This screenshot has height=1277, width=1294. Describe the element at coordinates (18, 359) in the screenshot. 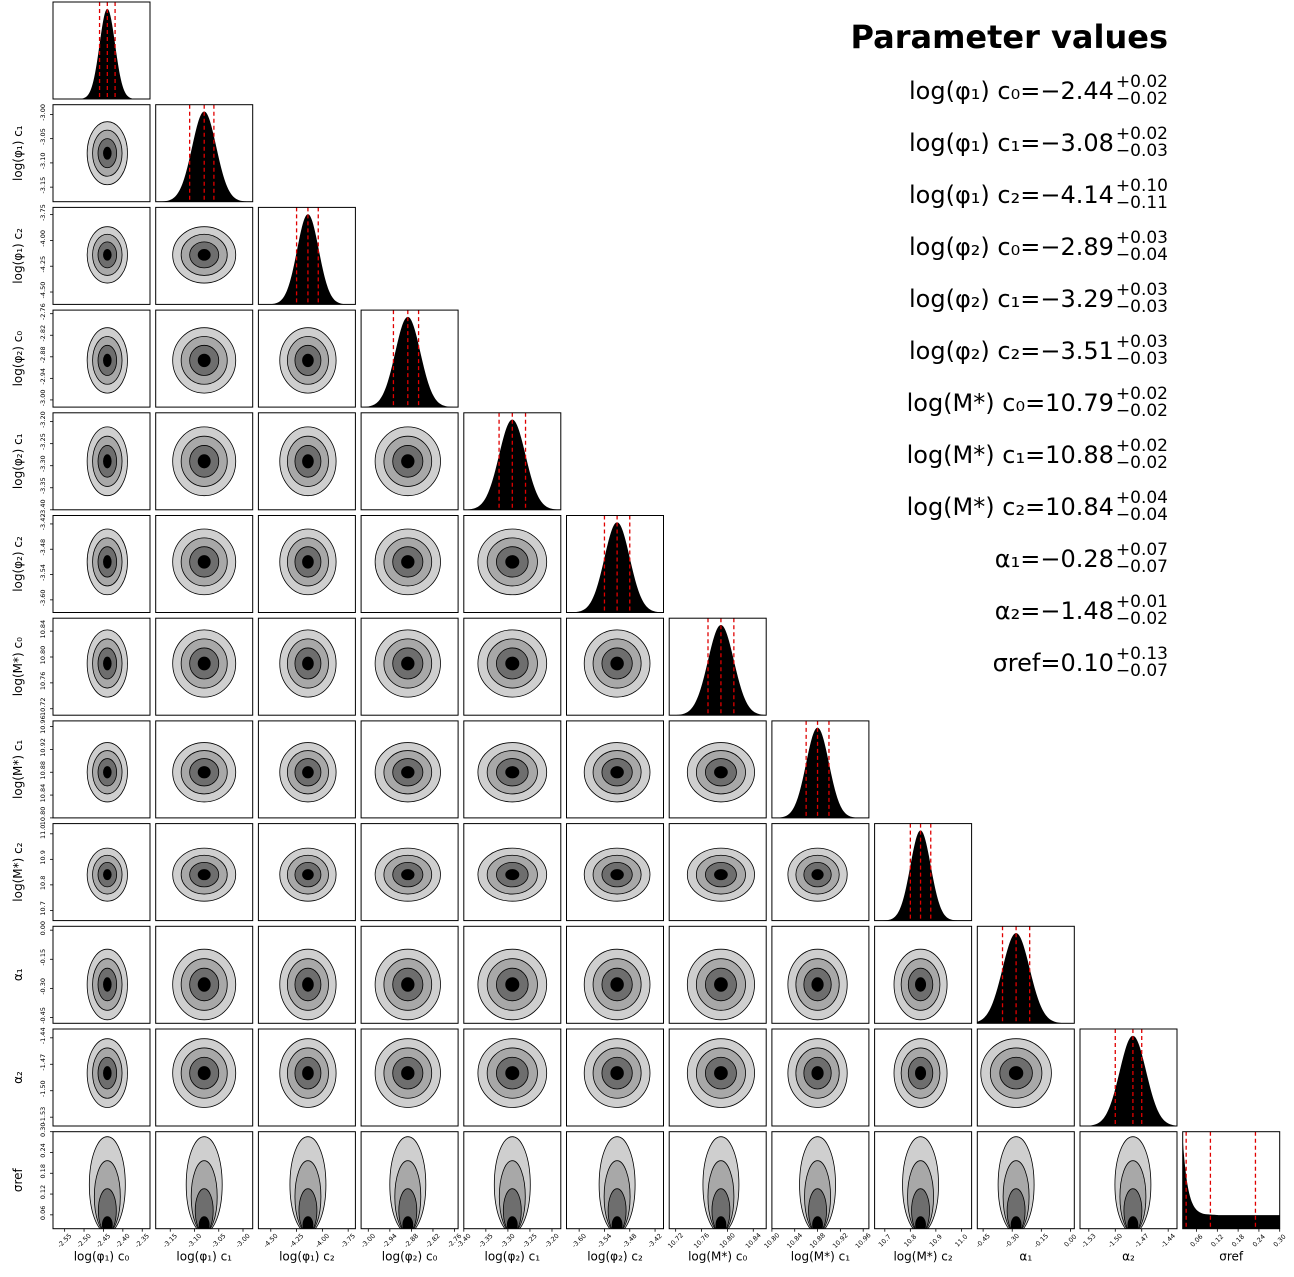

I see `y-axis-label: log(φ₂) c₀` at that location.